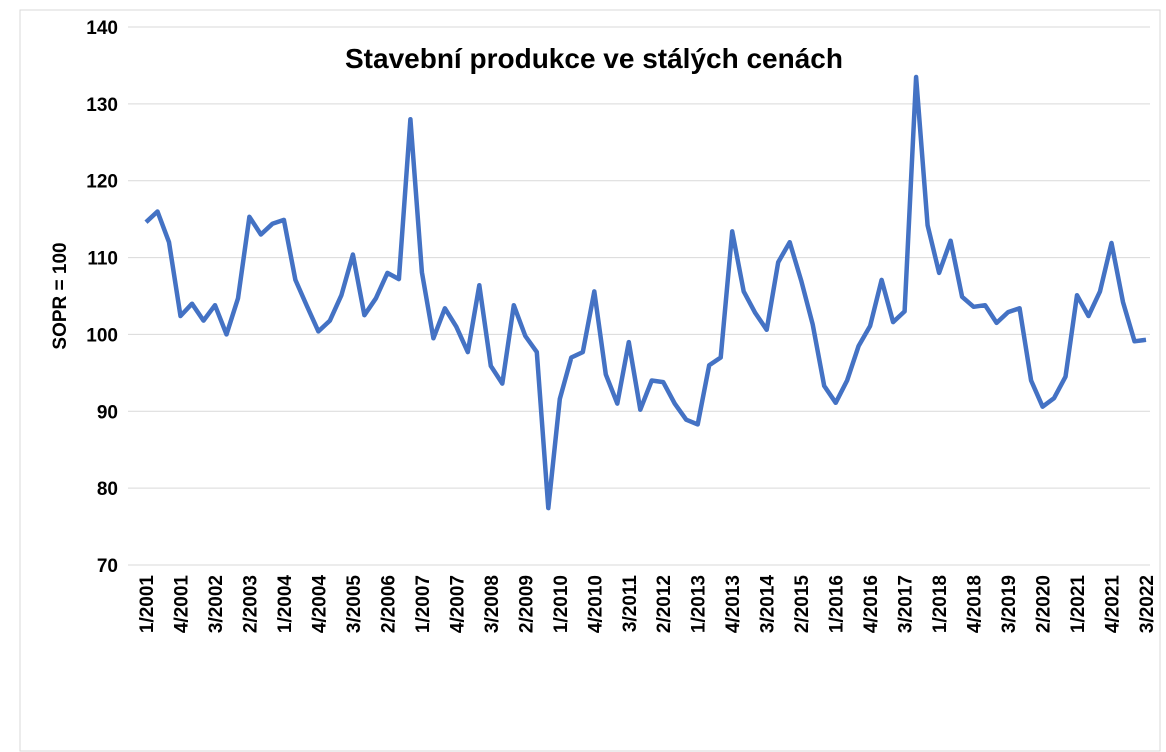  Describe the element at coordinates (216, 604) in the screenshot. I see `x-tick-label: 3/2002` at that location.